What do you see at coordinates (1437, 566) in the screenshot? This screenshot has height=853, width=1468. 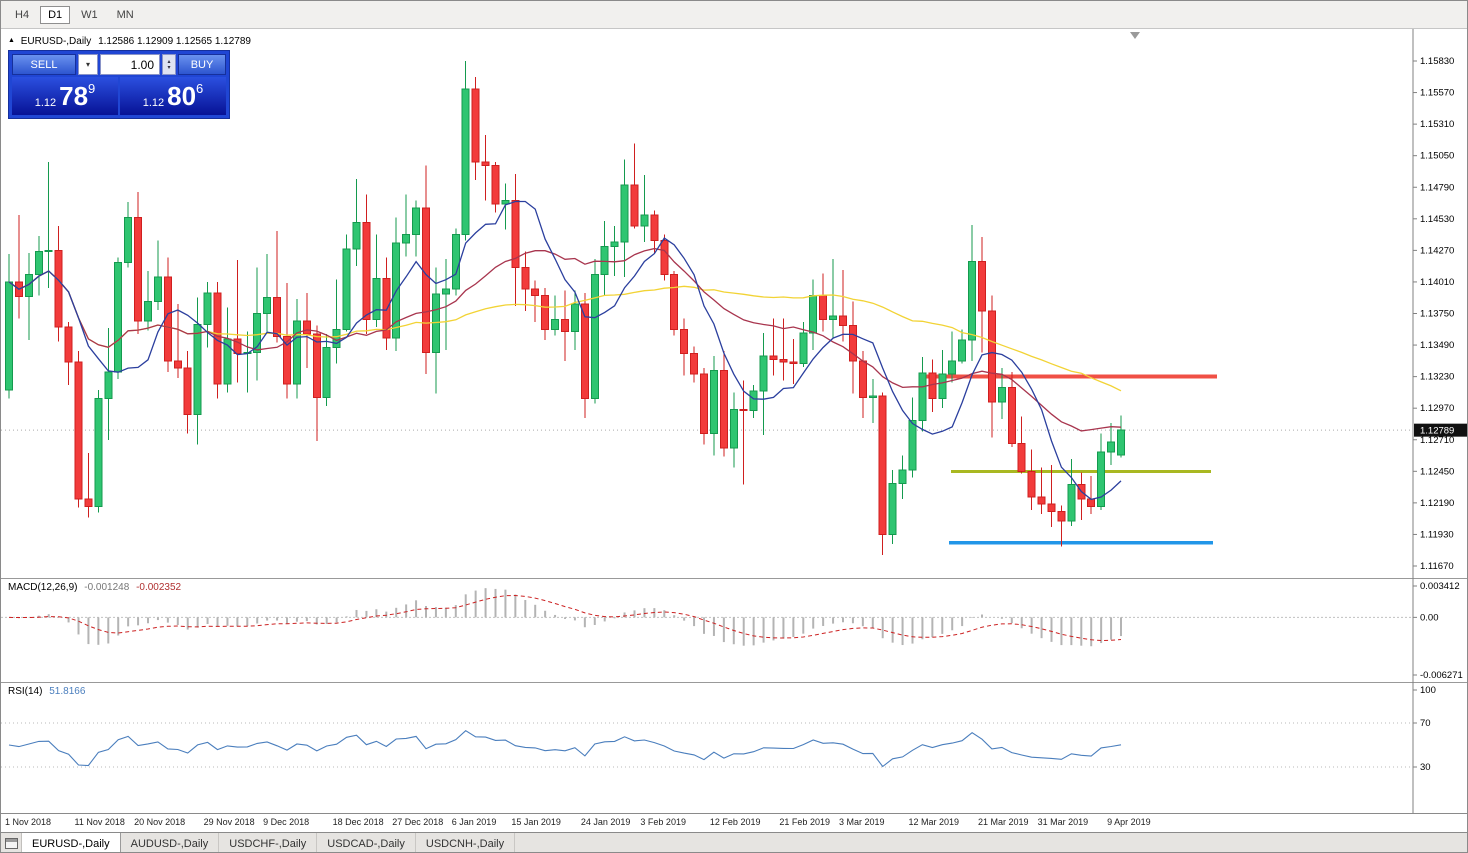 I see `svg-text: 1.11670` at bounding box center [1437, 566].